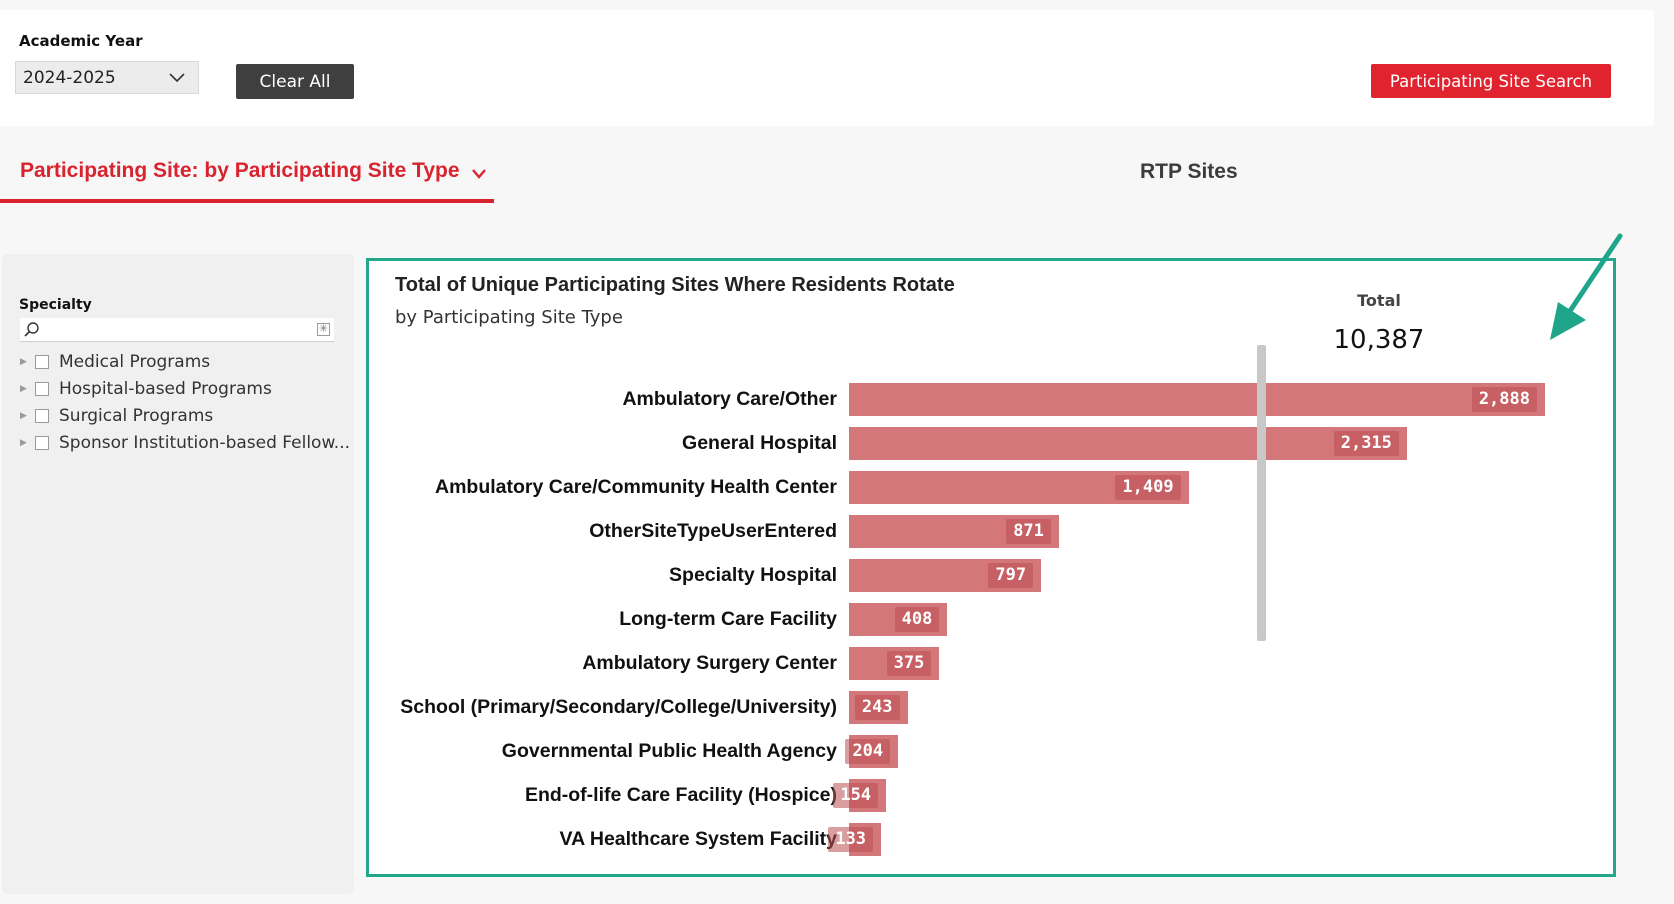  I want to click on bar-value-label: 243, so click(877, 707).